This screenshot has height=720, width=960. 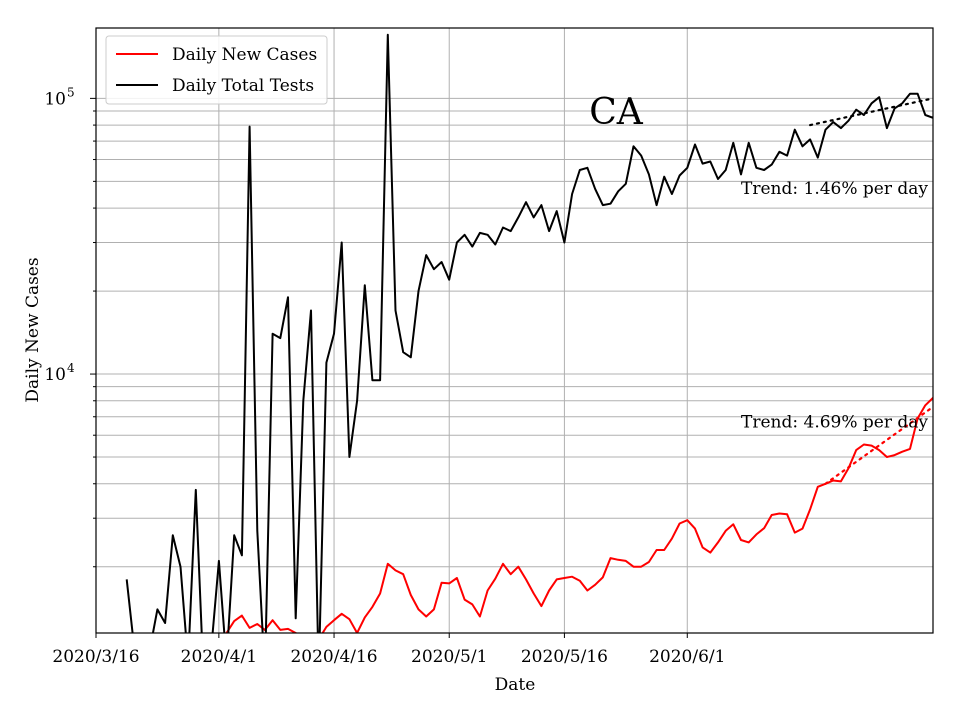 I want to click on x-tick-label: 2020/4/1, so click(x=219, y=657).